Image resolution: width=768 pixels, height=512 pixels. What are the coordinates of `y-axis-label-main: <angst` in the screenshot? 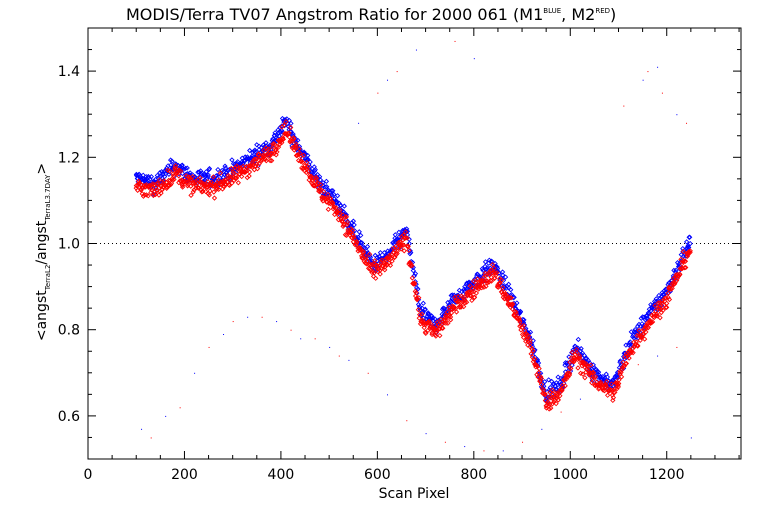 It's located at (42, 315).